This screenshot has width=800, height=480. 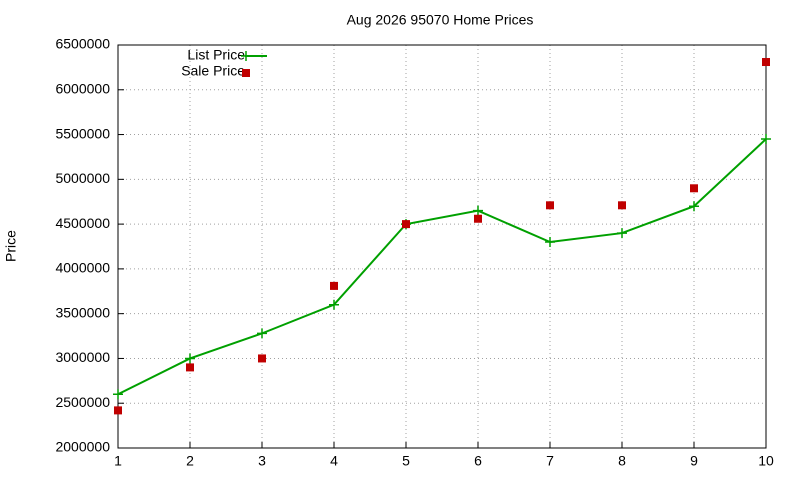 What do you see at coordinates (440, 20) in the screenshot?
I see `chart-title: Aug 2026 95070 Home Prices` at bounding box center [440, 20].